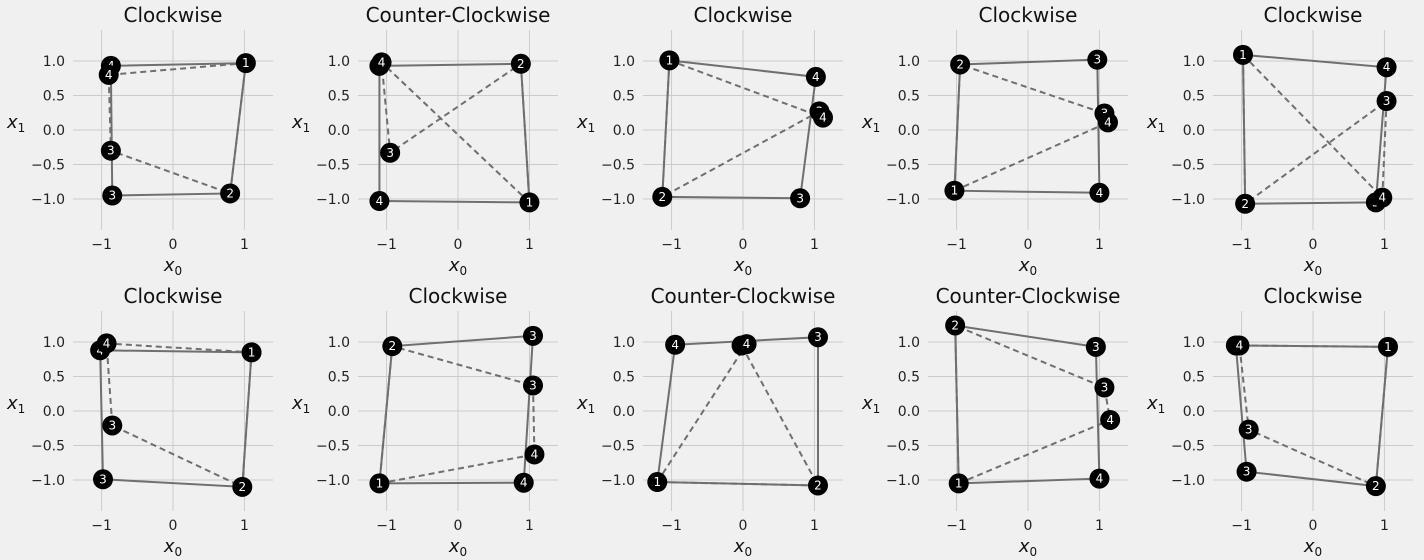 This screenshot has width=1424, height=560. What do you see at coordinates (743, 296) in the screenshot?
I see `subplot-title: Counter-Clockwise` at bounding box center [743, 296].